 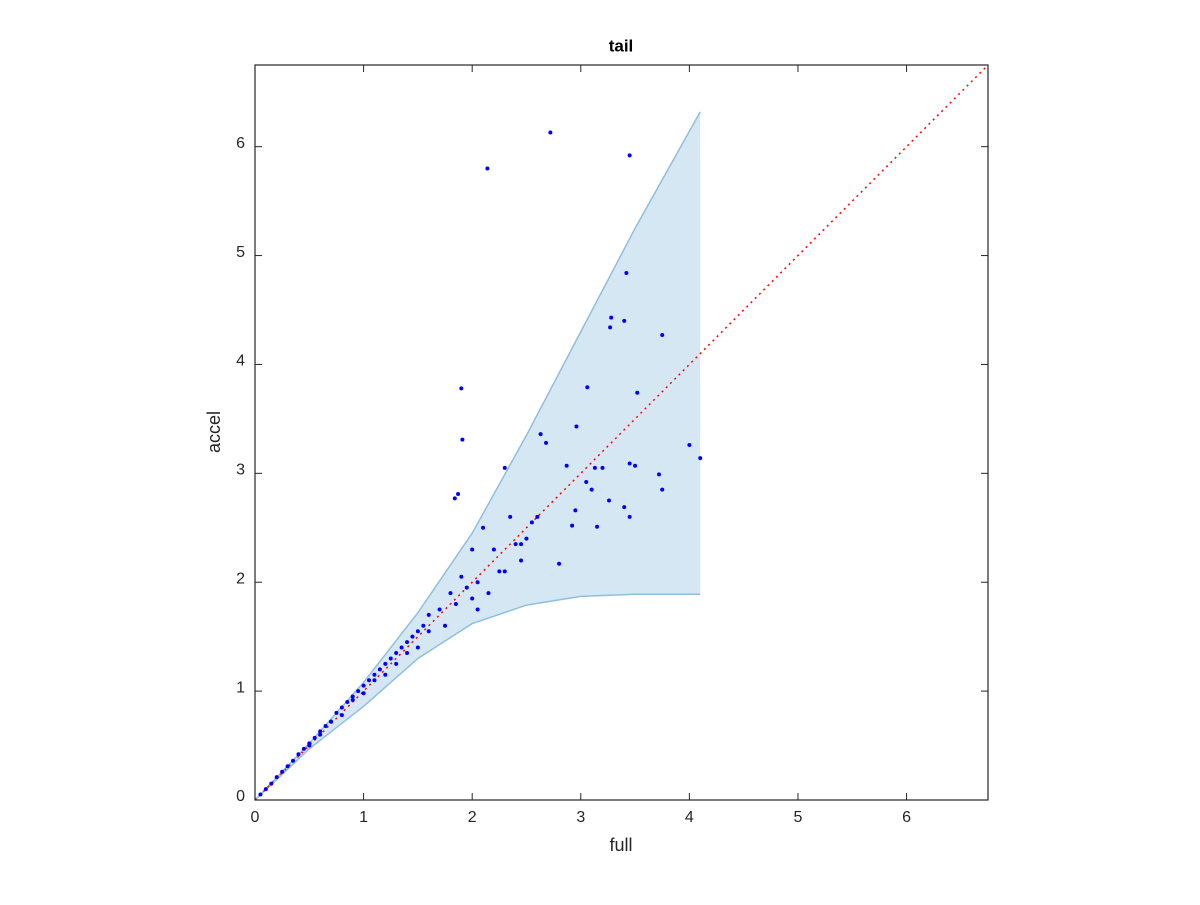 What do you see at coordinates (240, 796) in the screenshot?
I see `y-tick-label: 0` at bounding box center [240, 796].